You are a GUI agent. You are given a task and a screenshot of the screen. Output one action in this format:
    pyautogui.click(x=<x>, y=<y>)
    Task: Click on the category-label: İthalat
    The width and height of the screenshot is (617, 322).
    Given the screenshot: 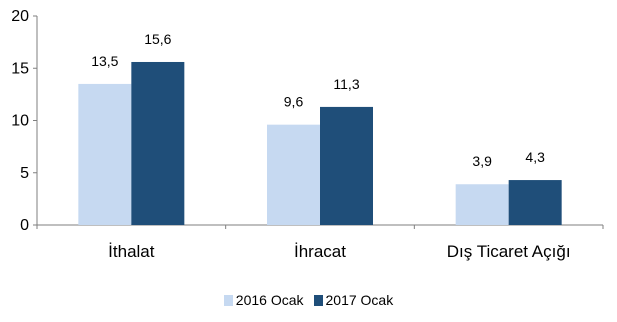 What is the action you would take?
    pyautogui.click(x=131, y=251)
    